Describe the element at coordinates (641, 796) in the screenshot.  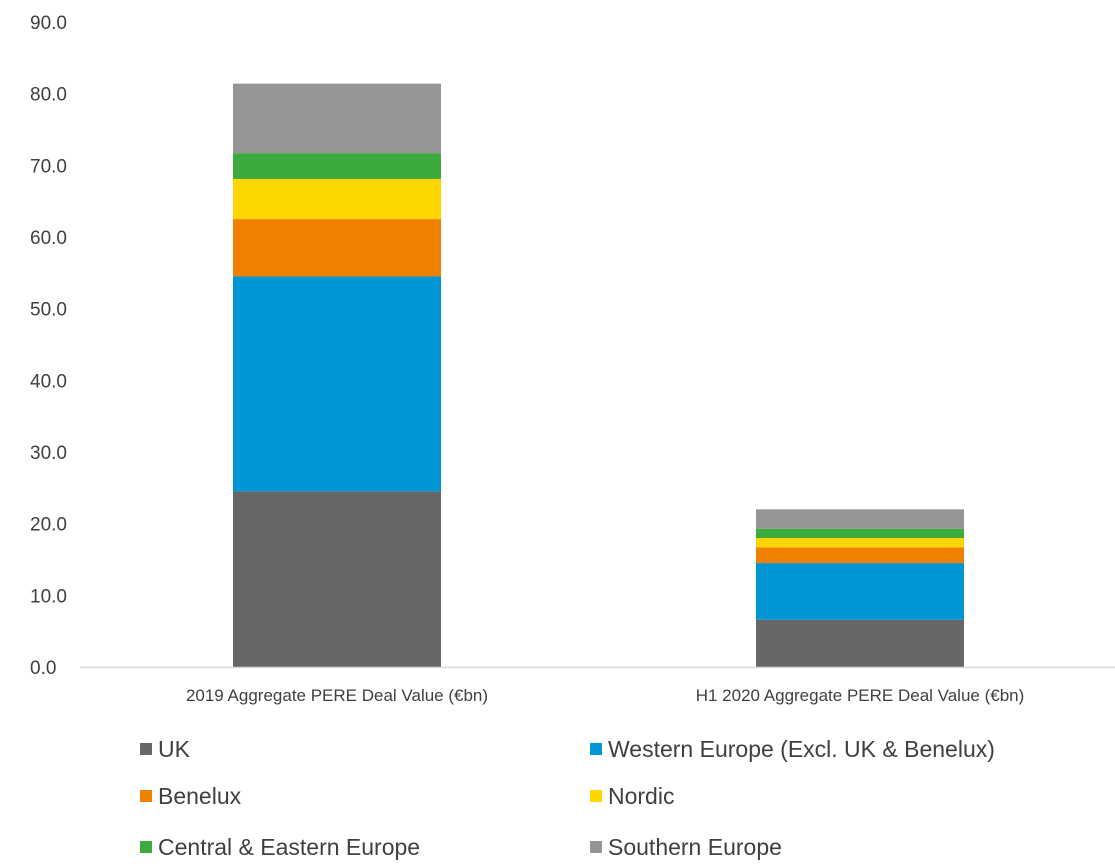
I see `legend-label: Nordic` at that location.